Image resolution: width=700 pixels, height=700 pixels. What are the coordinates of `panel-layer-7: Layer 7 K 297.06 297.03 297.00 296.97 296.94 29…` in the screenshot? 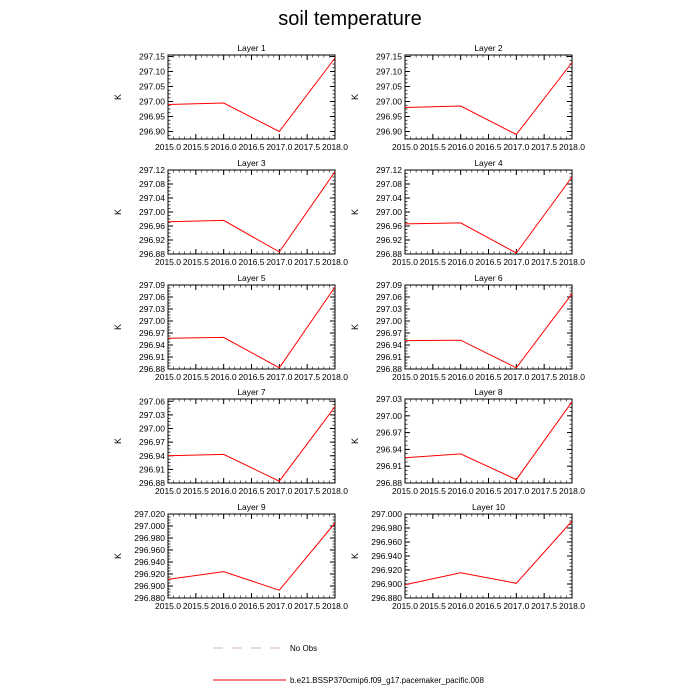 It's located at (230, 441).